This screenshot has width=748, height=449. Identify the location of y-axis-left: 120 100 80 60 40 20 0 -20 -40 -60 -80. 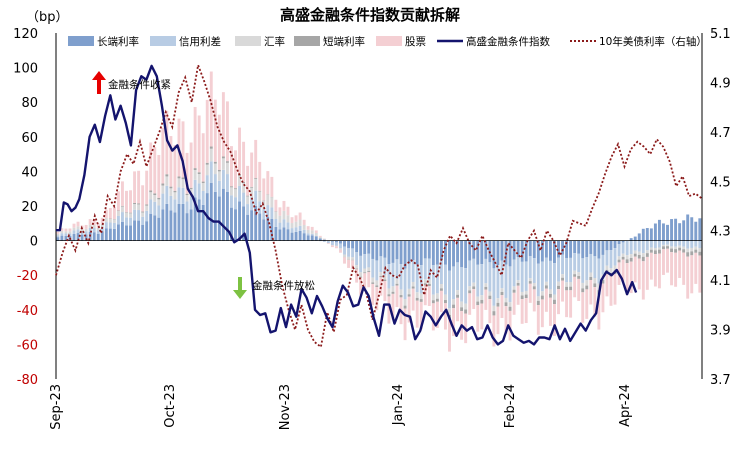
(35, 207).